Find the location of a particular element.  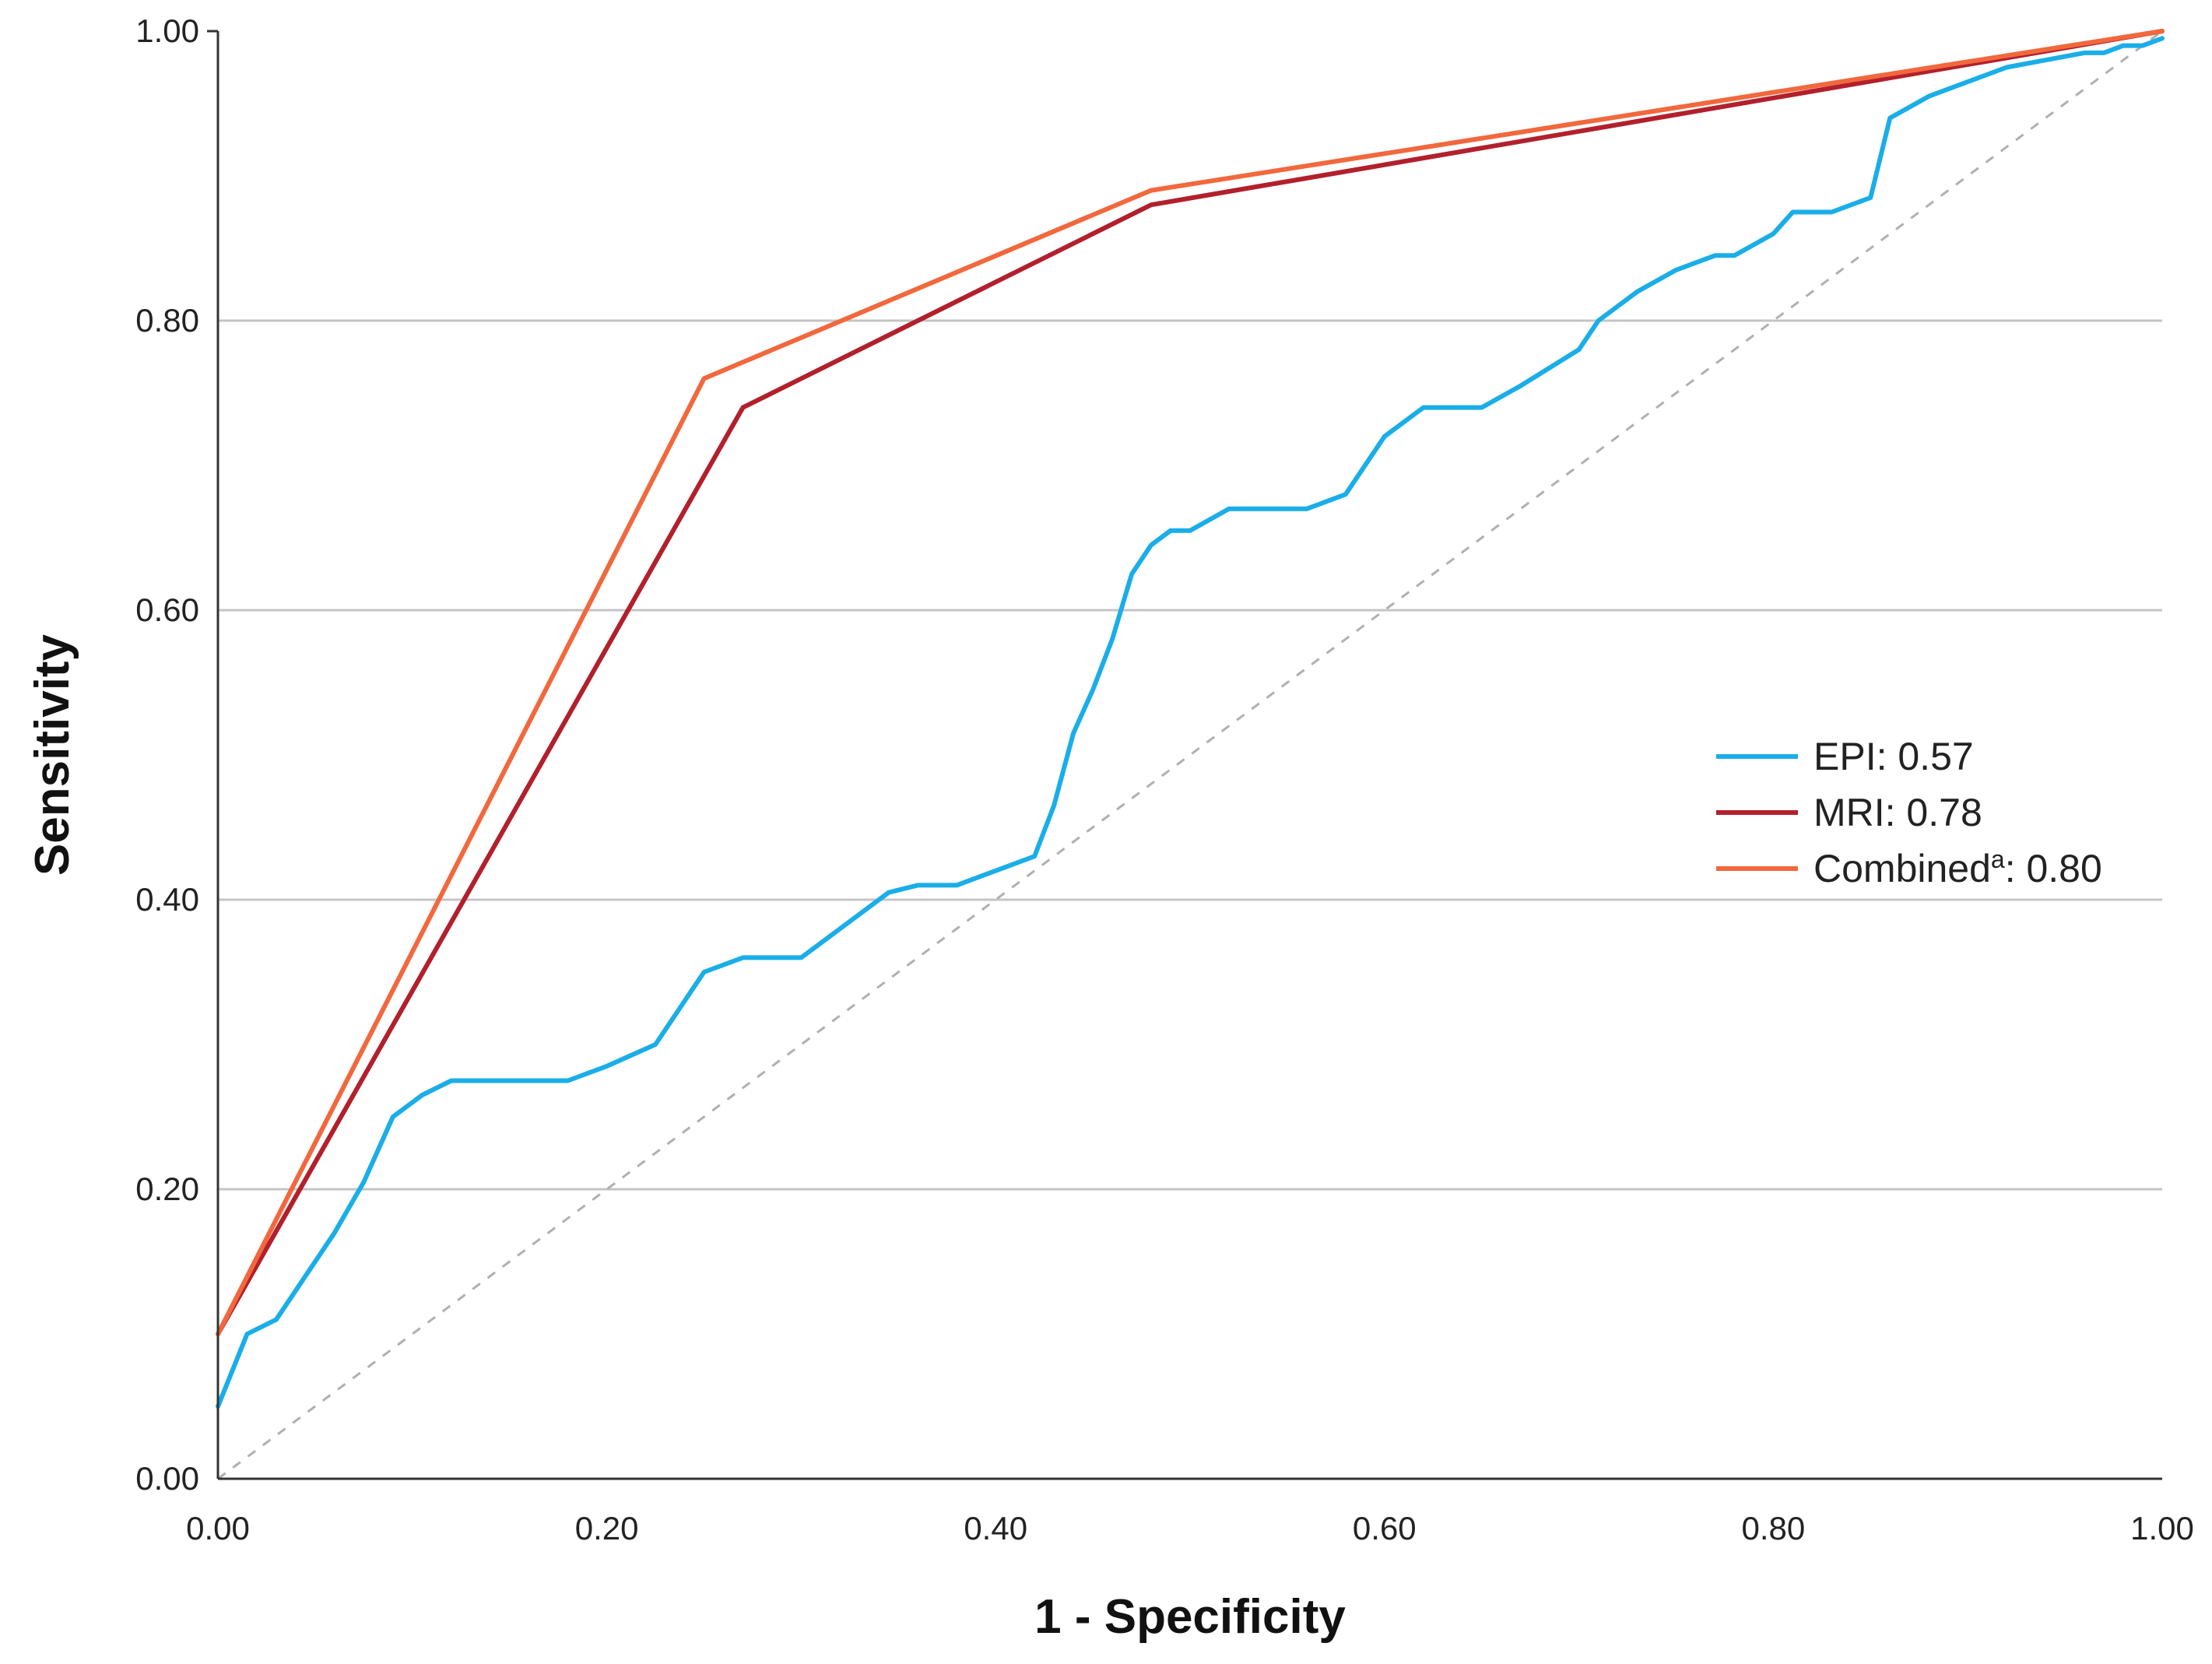

x-axis-title: 1 - Specificity is located at coordinates (1190, 1617).